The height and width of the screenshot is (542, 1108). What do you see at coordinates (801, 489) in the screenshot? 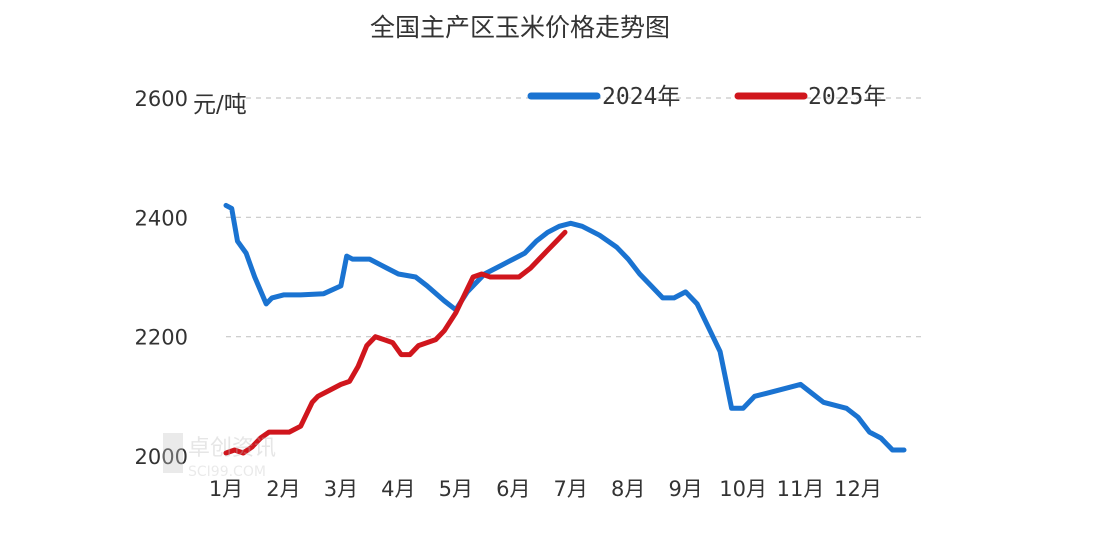
I see `x-tick-label: 11月` at bounding box center [801, 489].